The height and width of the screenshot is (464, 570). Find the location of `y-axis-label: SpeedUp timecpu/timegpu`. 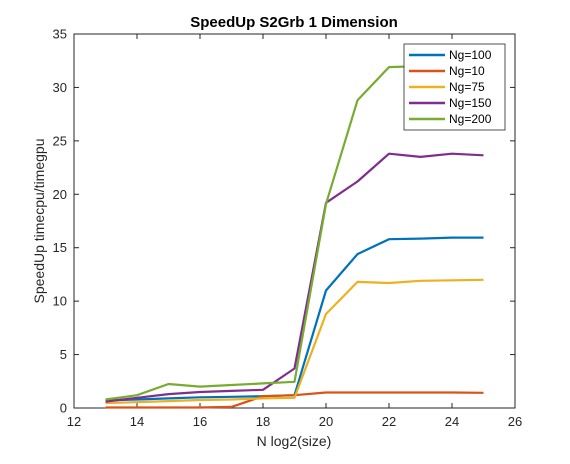

y-axis-label: SpeedUp timecpu/timegpu is located at coordinates (39, 221).